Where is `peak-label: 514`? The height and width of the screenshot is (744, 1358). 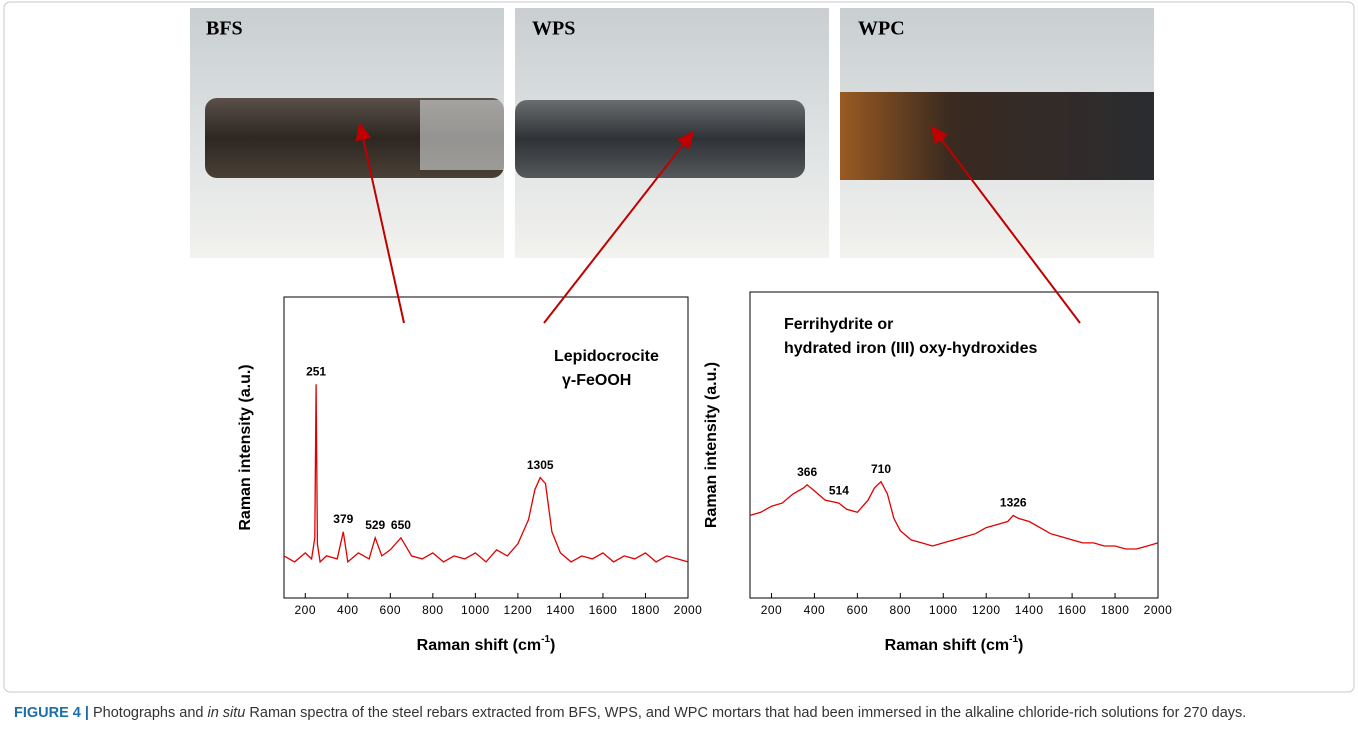
peak-label: 514 is located at coordinates (839, 490).